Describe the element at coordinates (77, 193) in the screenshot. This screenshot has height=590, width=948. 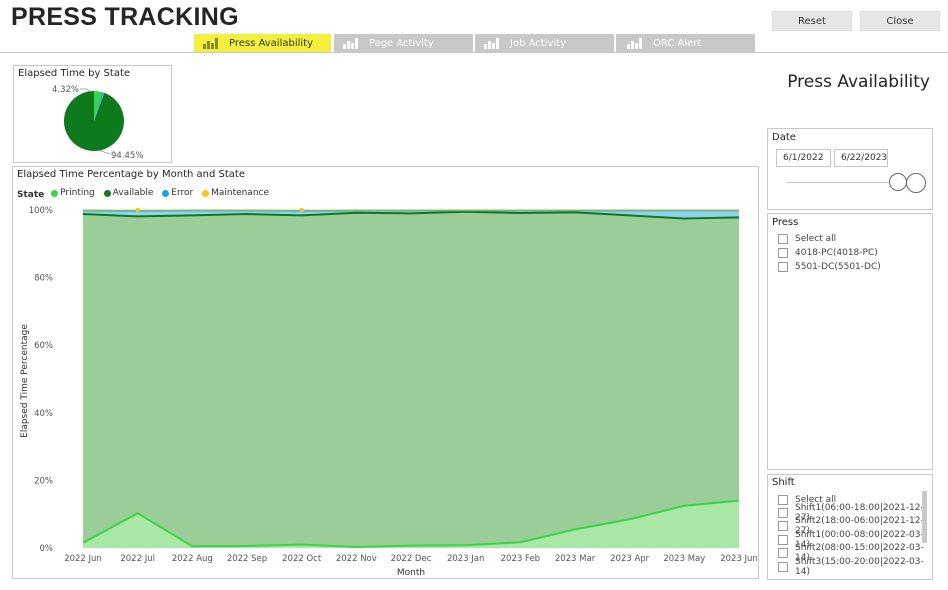
I see `legend-label: Printing` at that location.